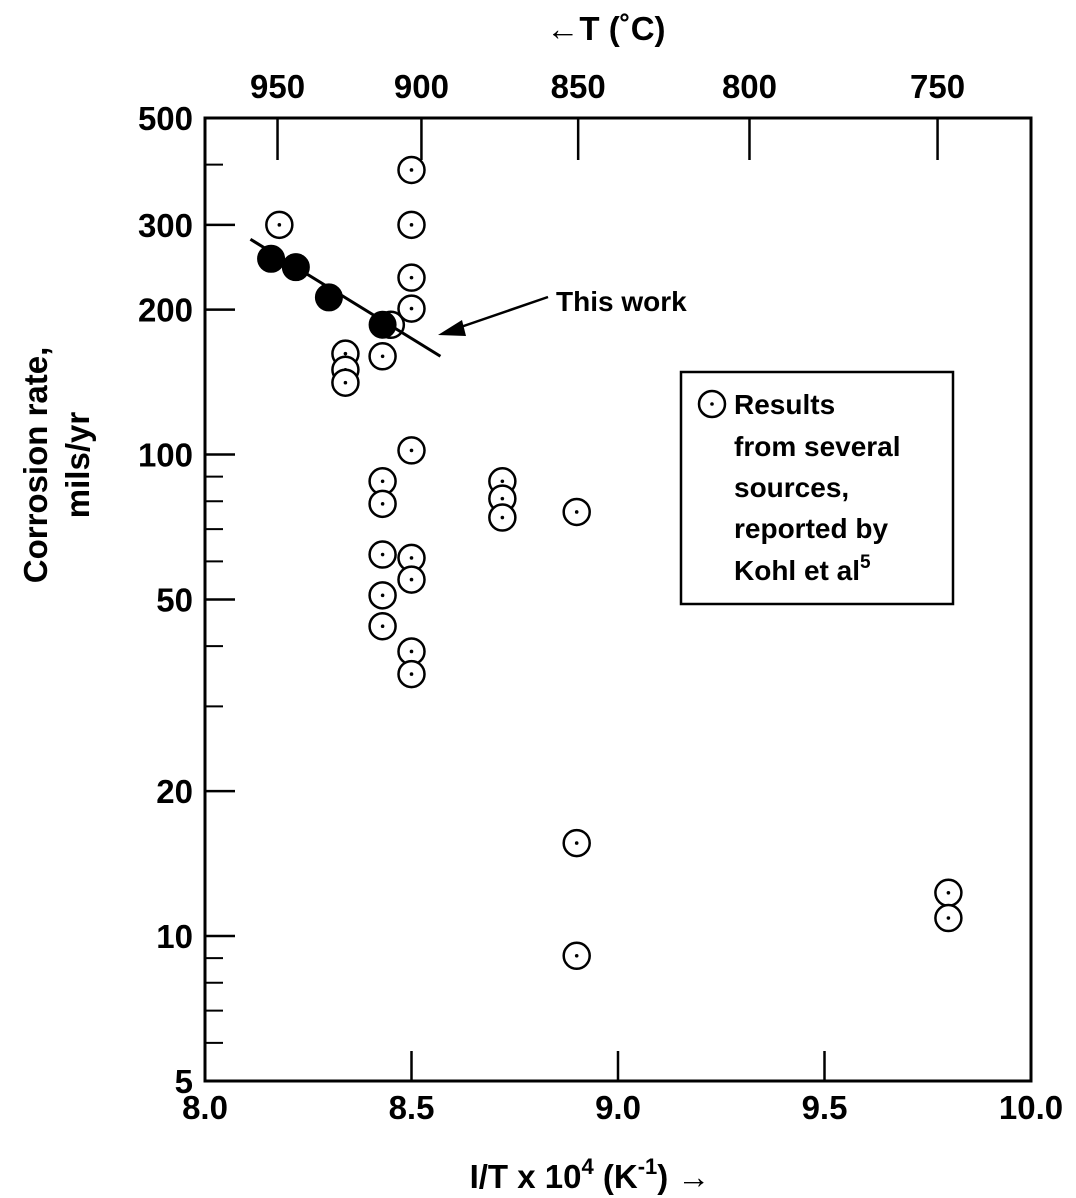  What do you see at coordinates (797, 570) in the screenshot?
I see `legend-line-5-text: Kohl et al` at bounding box center [797, 570].